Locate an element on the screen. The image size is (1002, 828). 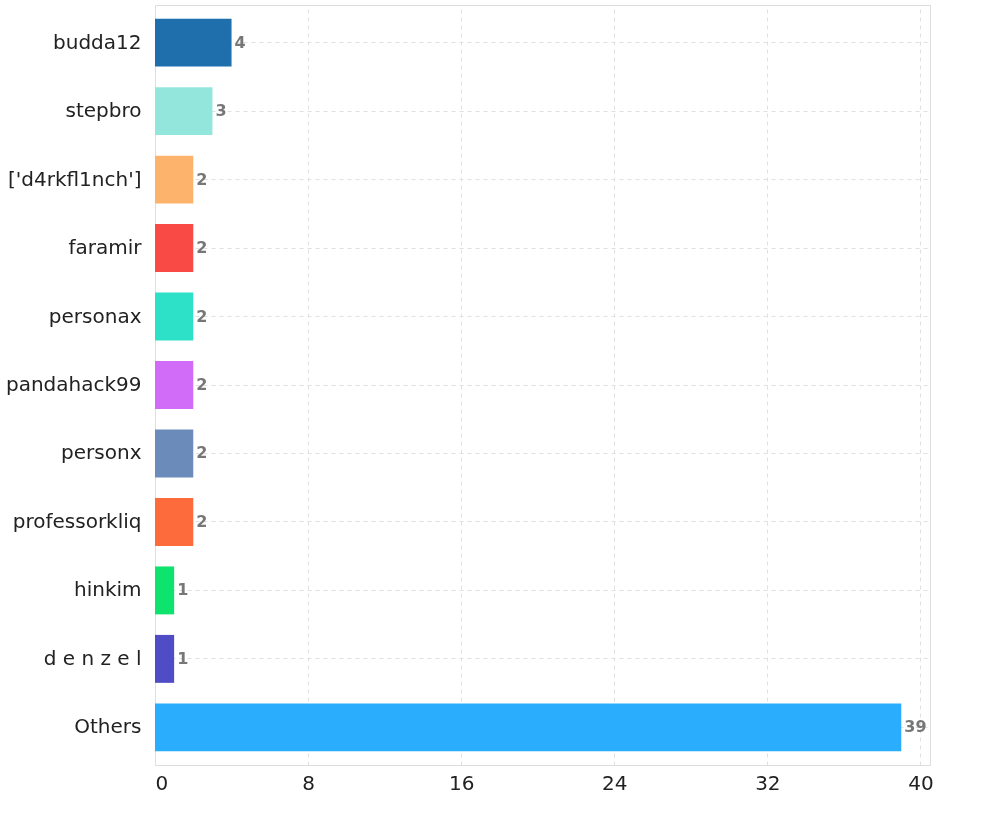
x-tick-label: 8 is located at coordinates (308, 782).